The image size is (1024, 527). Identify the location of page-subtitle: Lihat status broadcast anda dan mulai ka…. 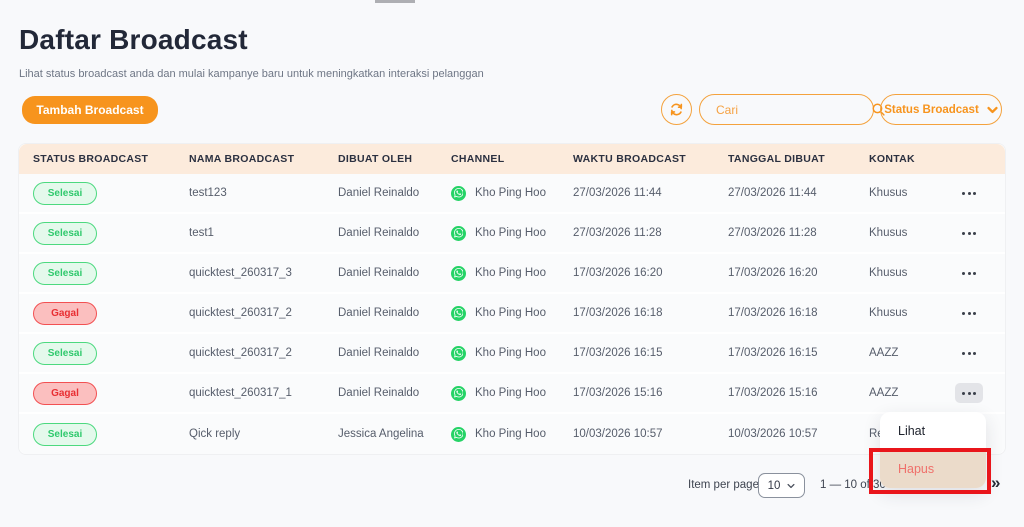
(251, 74).